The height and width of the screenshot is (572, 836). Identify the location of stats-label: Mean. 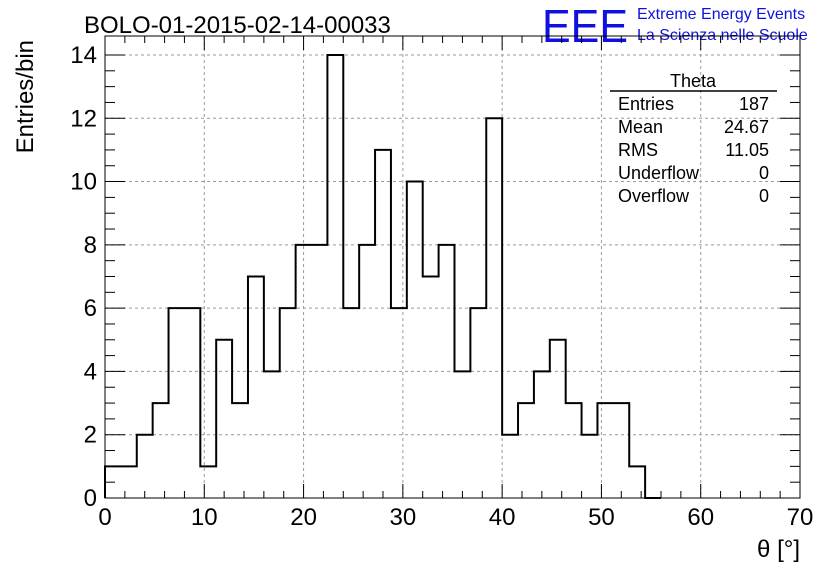
(640, 127).